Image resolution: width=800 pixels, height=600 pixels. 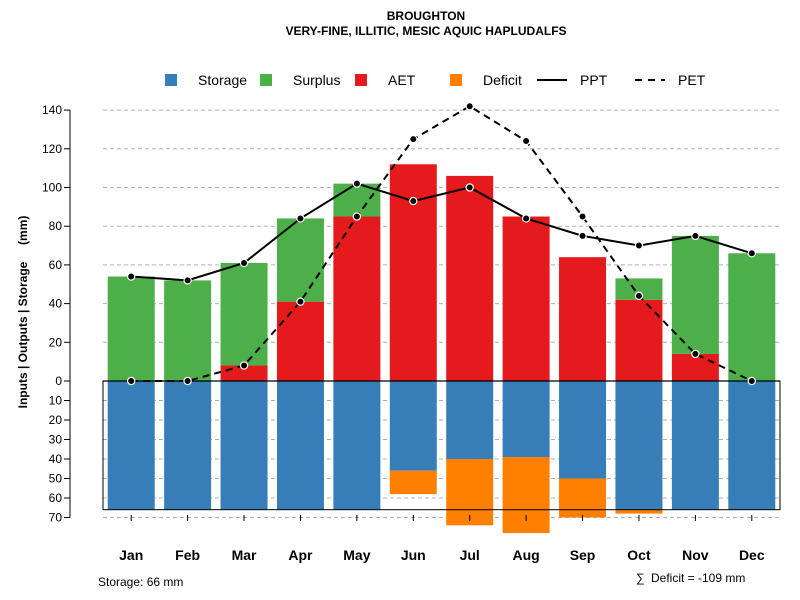 I want to click on pet-point-apr, so click(x=300, y=301).